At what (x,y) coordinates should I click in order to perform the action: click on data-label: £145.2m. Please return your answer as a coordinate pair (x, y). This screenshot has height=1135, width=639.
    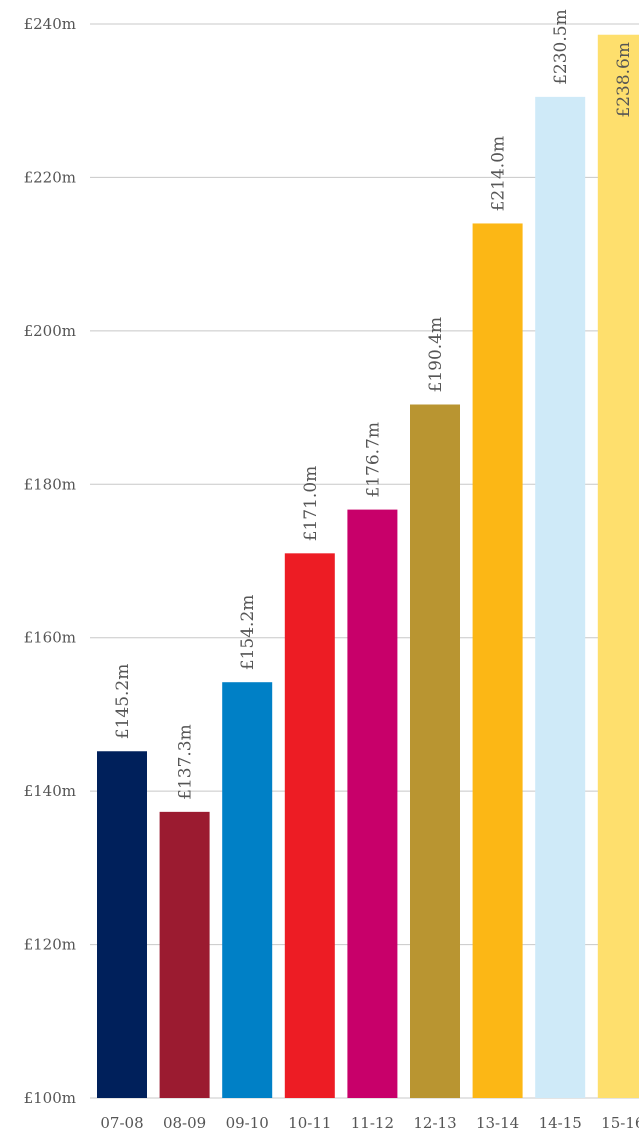
    Looking at the image, I should click on (123, 702).